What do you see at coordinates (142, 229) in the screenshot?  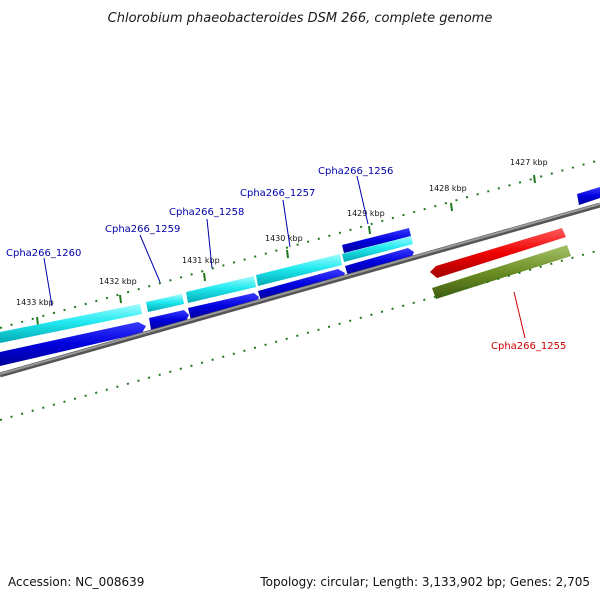 I see `gene-label-cpha266-1259: Cpha266_1259` at bounding box center [142, 229].